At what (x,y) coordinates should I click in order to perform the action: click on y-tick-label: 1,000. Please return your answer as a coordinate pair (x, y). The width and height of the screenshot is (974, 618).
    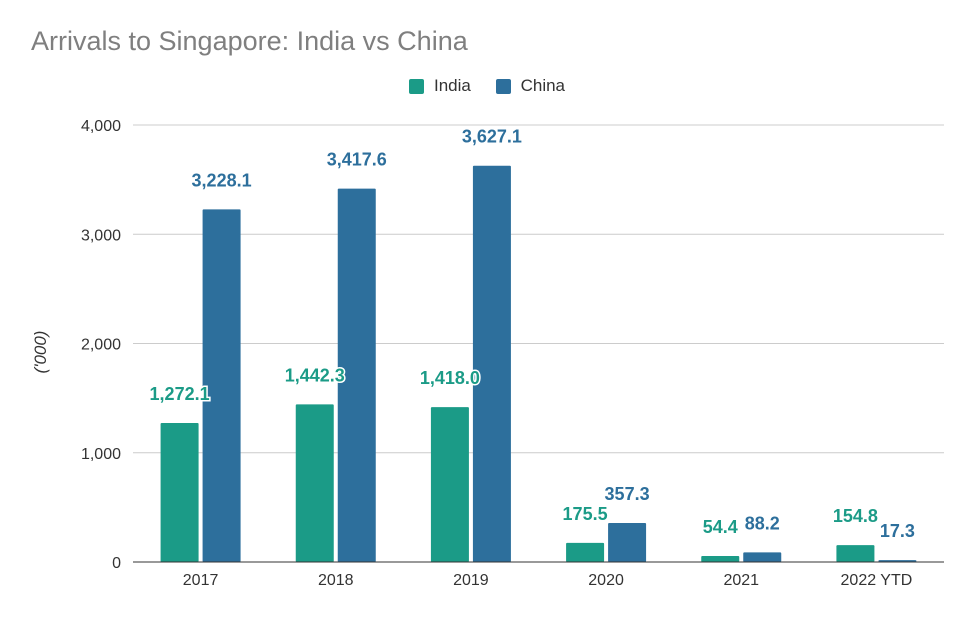
    Looking at the image, I should click on (101, 454).